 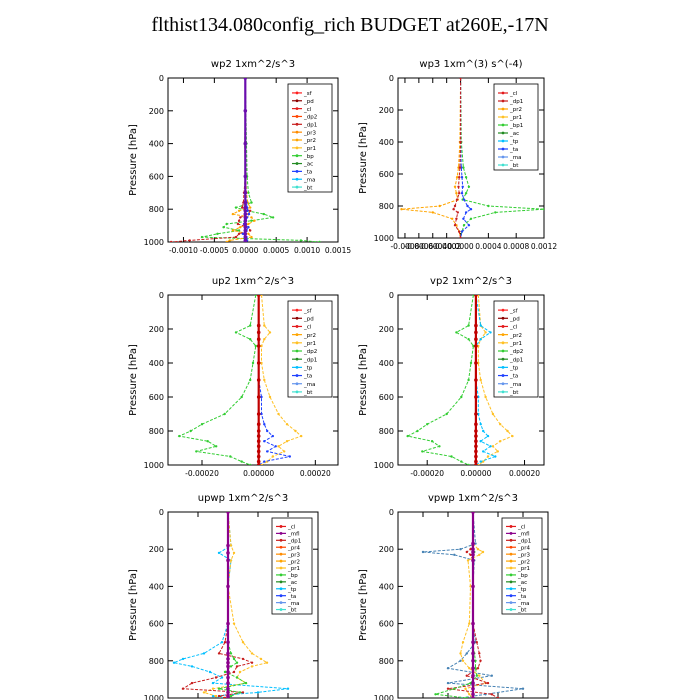 What do you see at coordinates (432, 246) in the screenshot?
I see `x-tick-label: -0.0004` at bounding box center [432, 246].